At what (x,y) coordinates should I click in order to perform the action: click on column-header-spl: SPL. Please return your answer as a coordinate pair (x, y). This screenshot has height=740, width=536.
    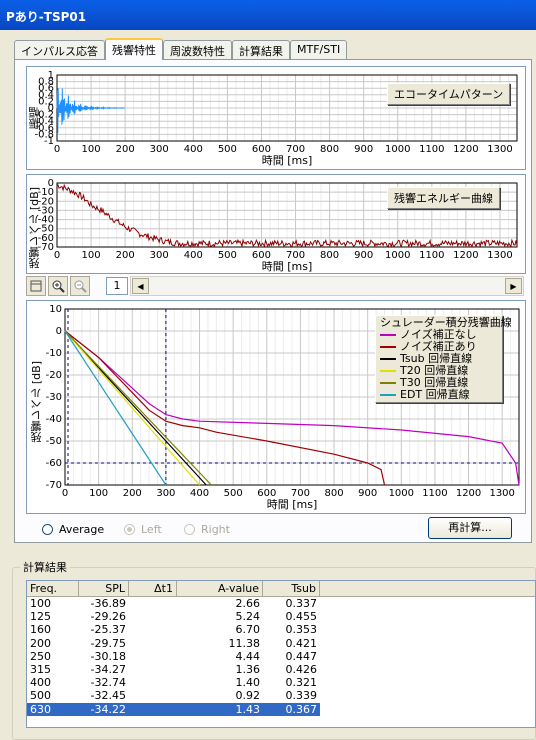
    Looking at the image, I should click on (104, 588).